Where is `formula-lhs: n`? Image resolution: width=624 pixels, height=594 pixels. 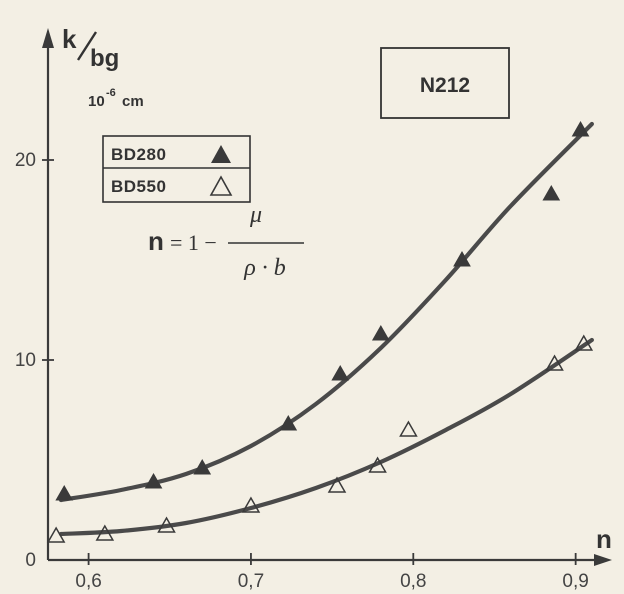 formula-lhs: n is located at coordinates (156, 241).